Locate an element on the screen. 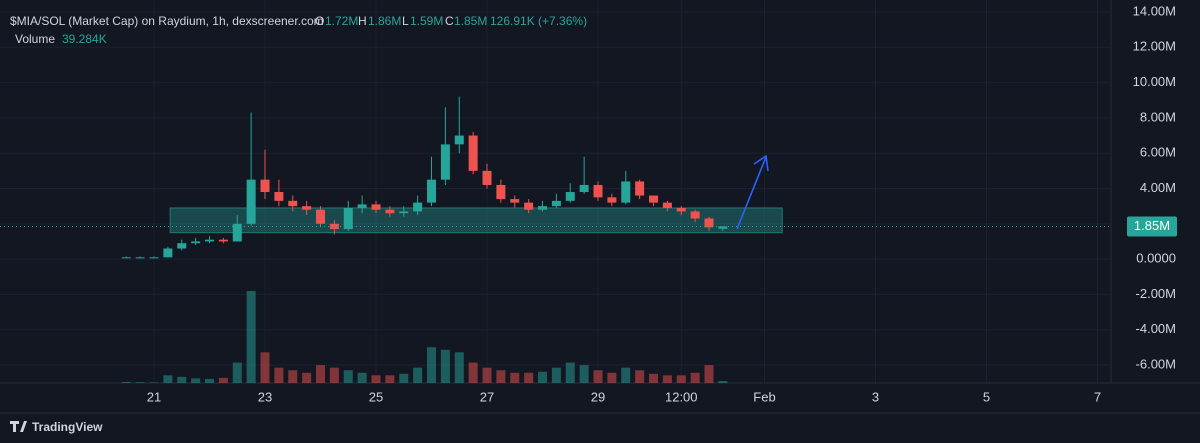  x-tick-label: 7 is located at coordinates (1097, 396).